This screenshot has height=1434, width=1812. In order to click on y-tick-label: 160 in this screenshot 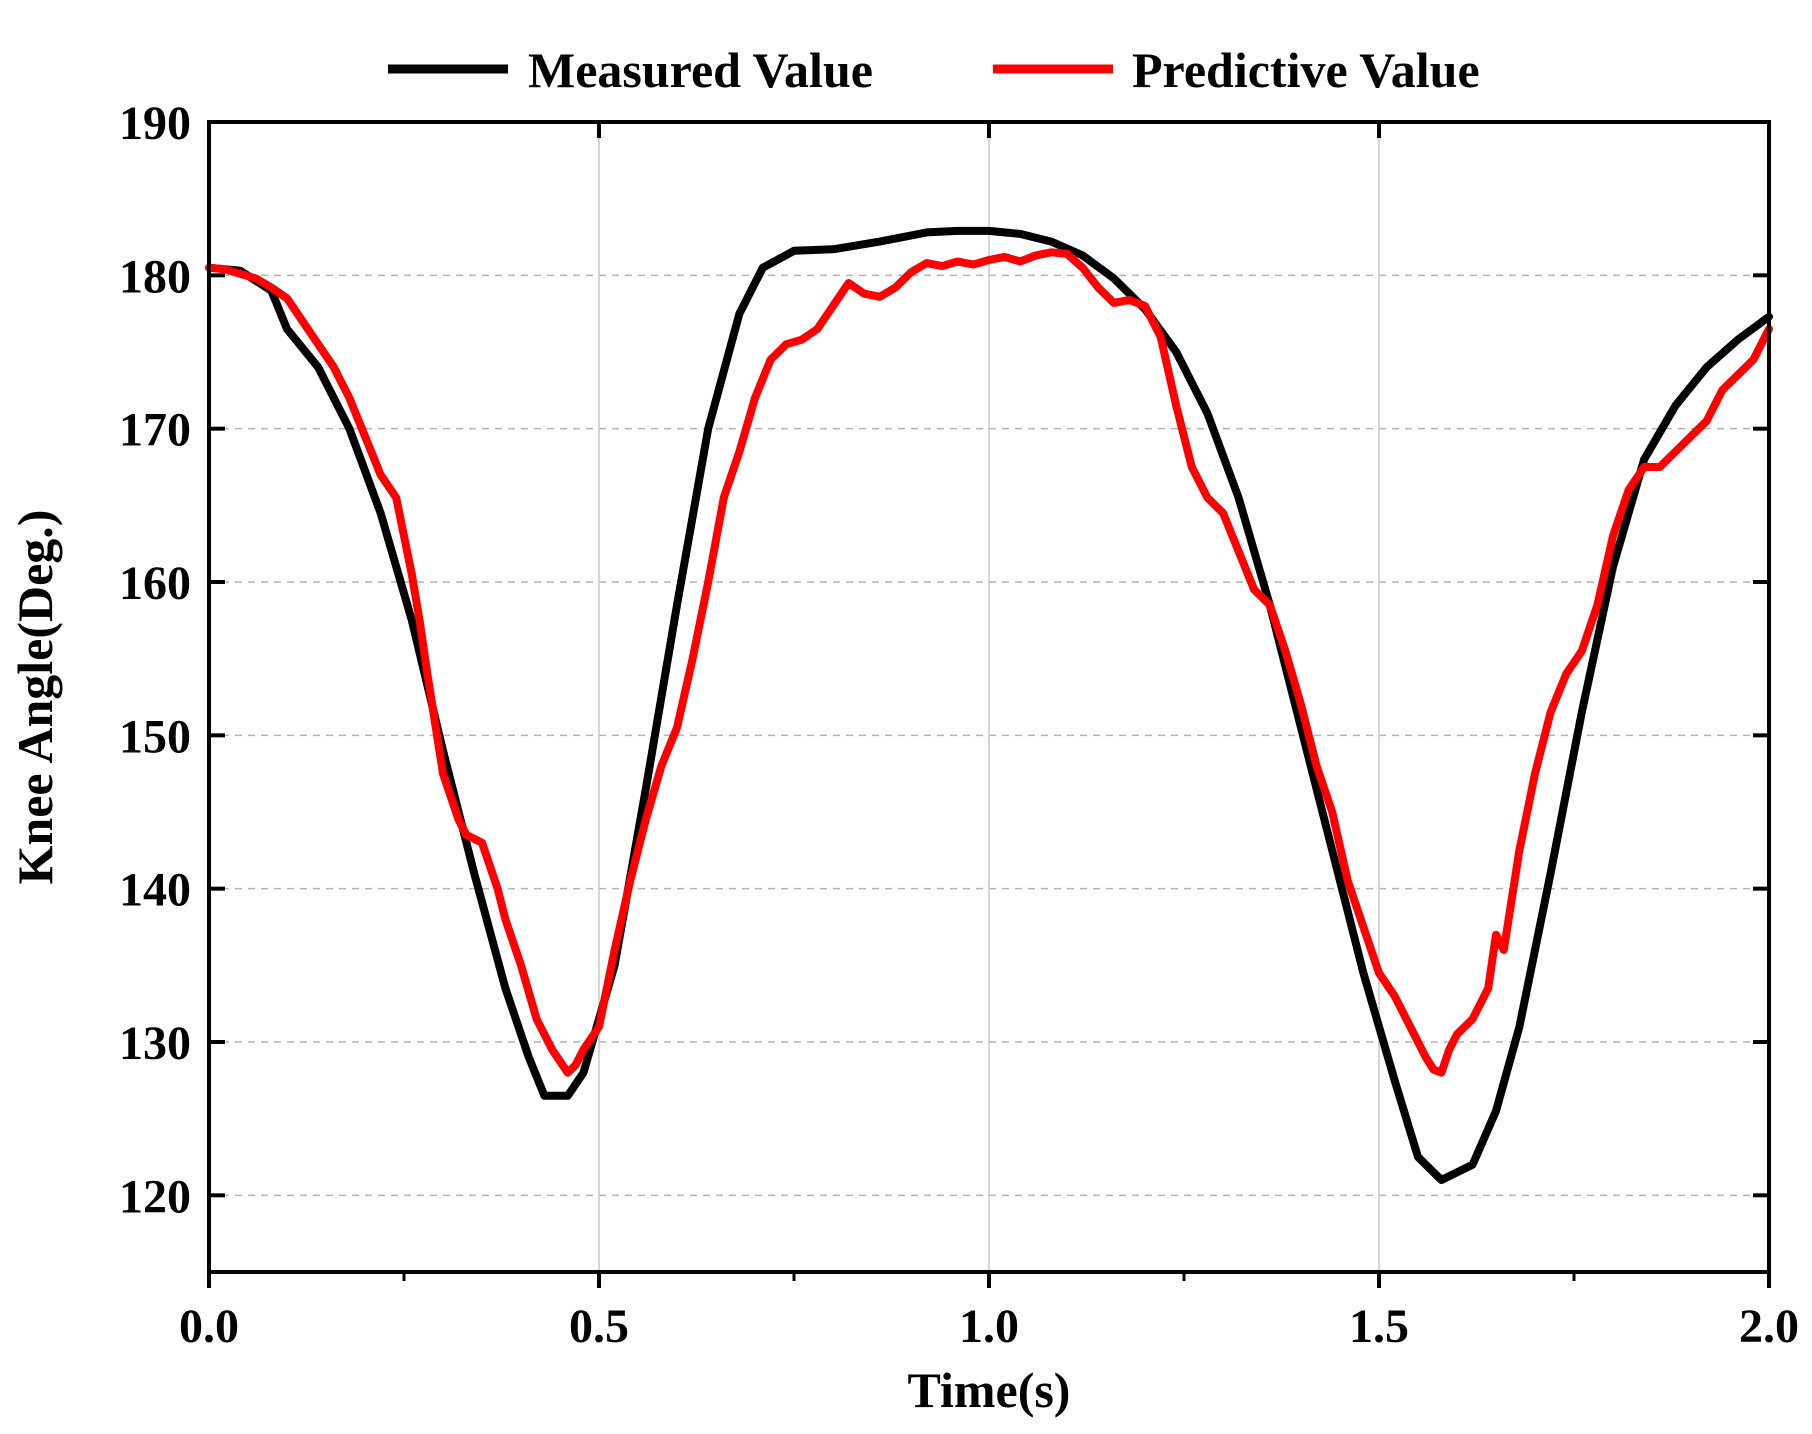, I will do `click(155, 583)`.